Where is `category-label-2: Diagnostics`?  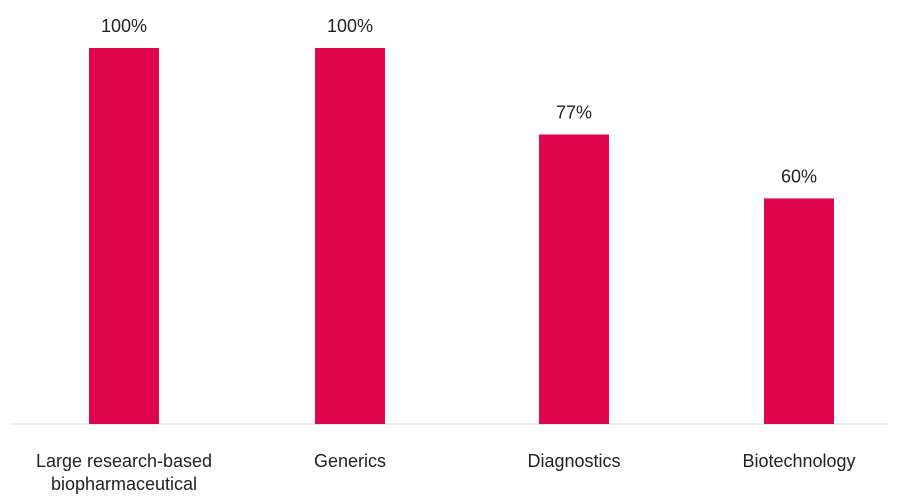 category-label-2: Diagnostics is located at coordinates (573, 461).